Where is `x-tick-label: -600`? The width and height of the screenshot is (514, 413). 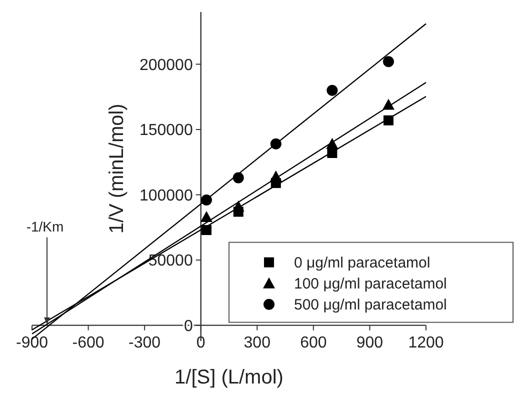
x-tick-label: -600 is located at coordinates (88, 343).